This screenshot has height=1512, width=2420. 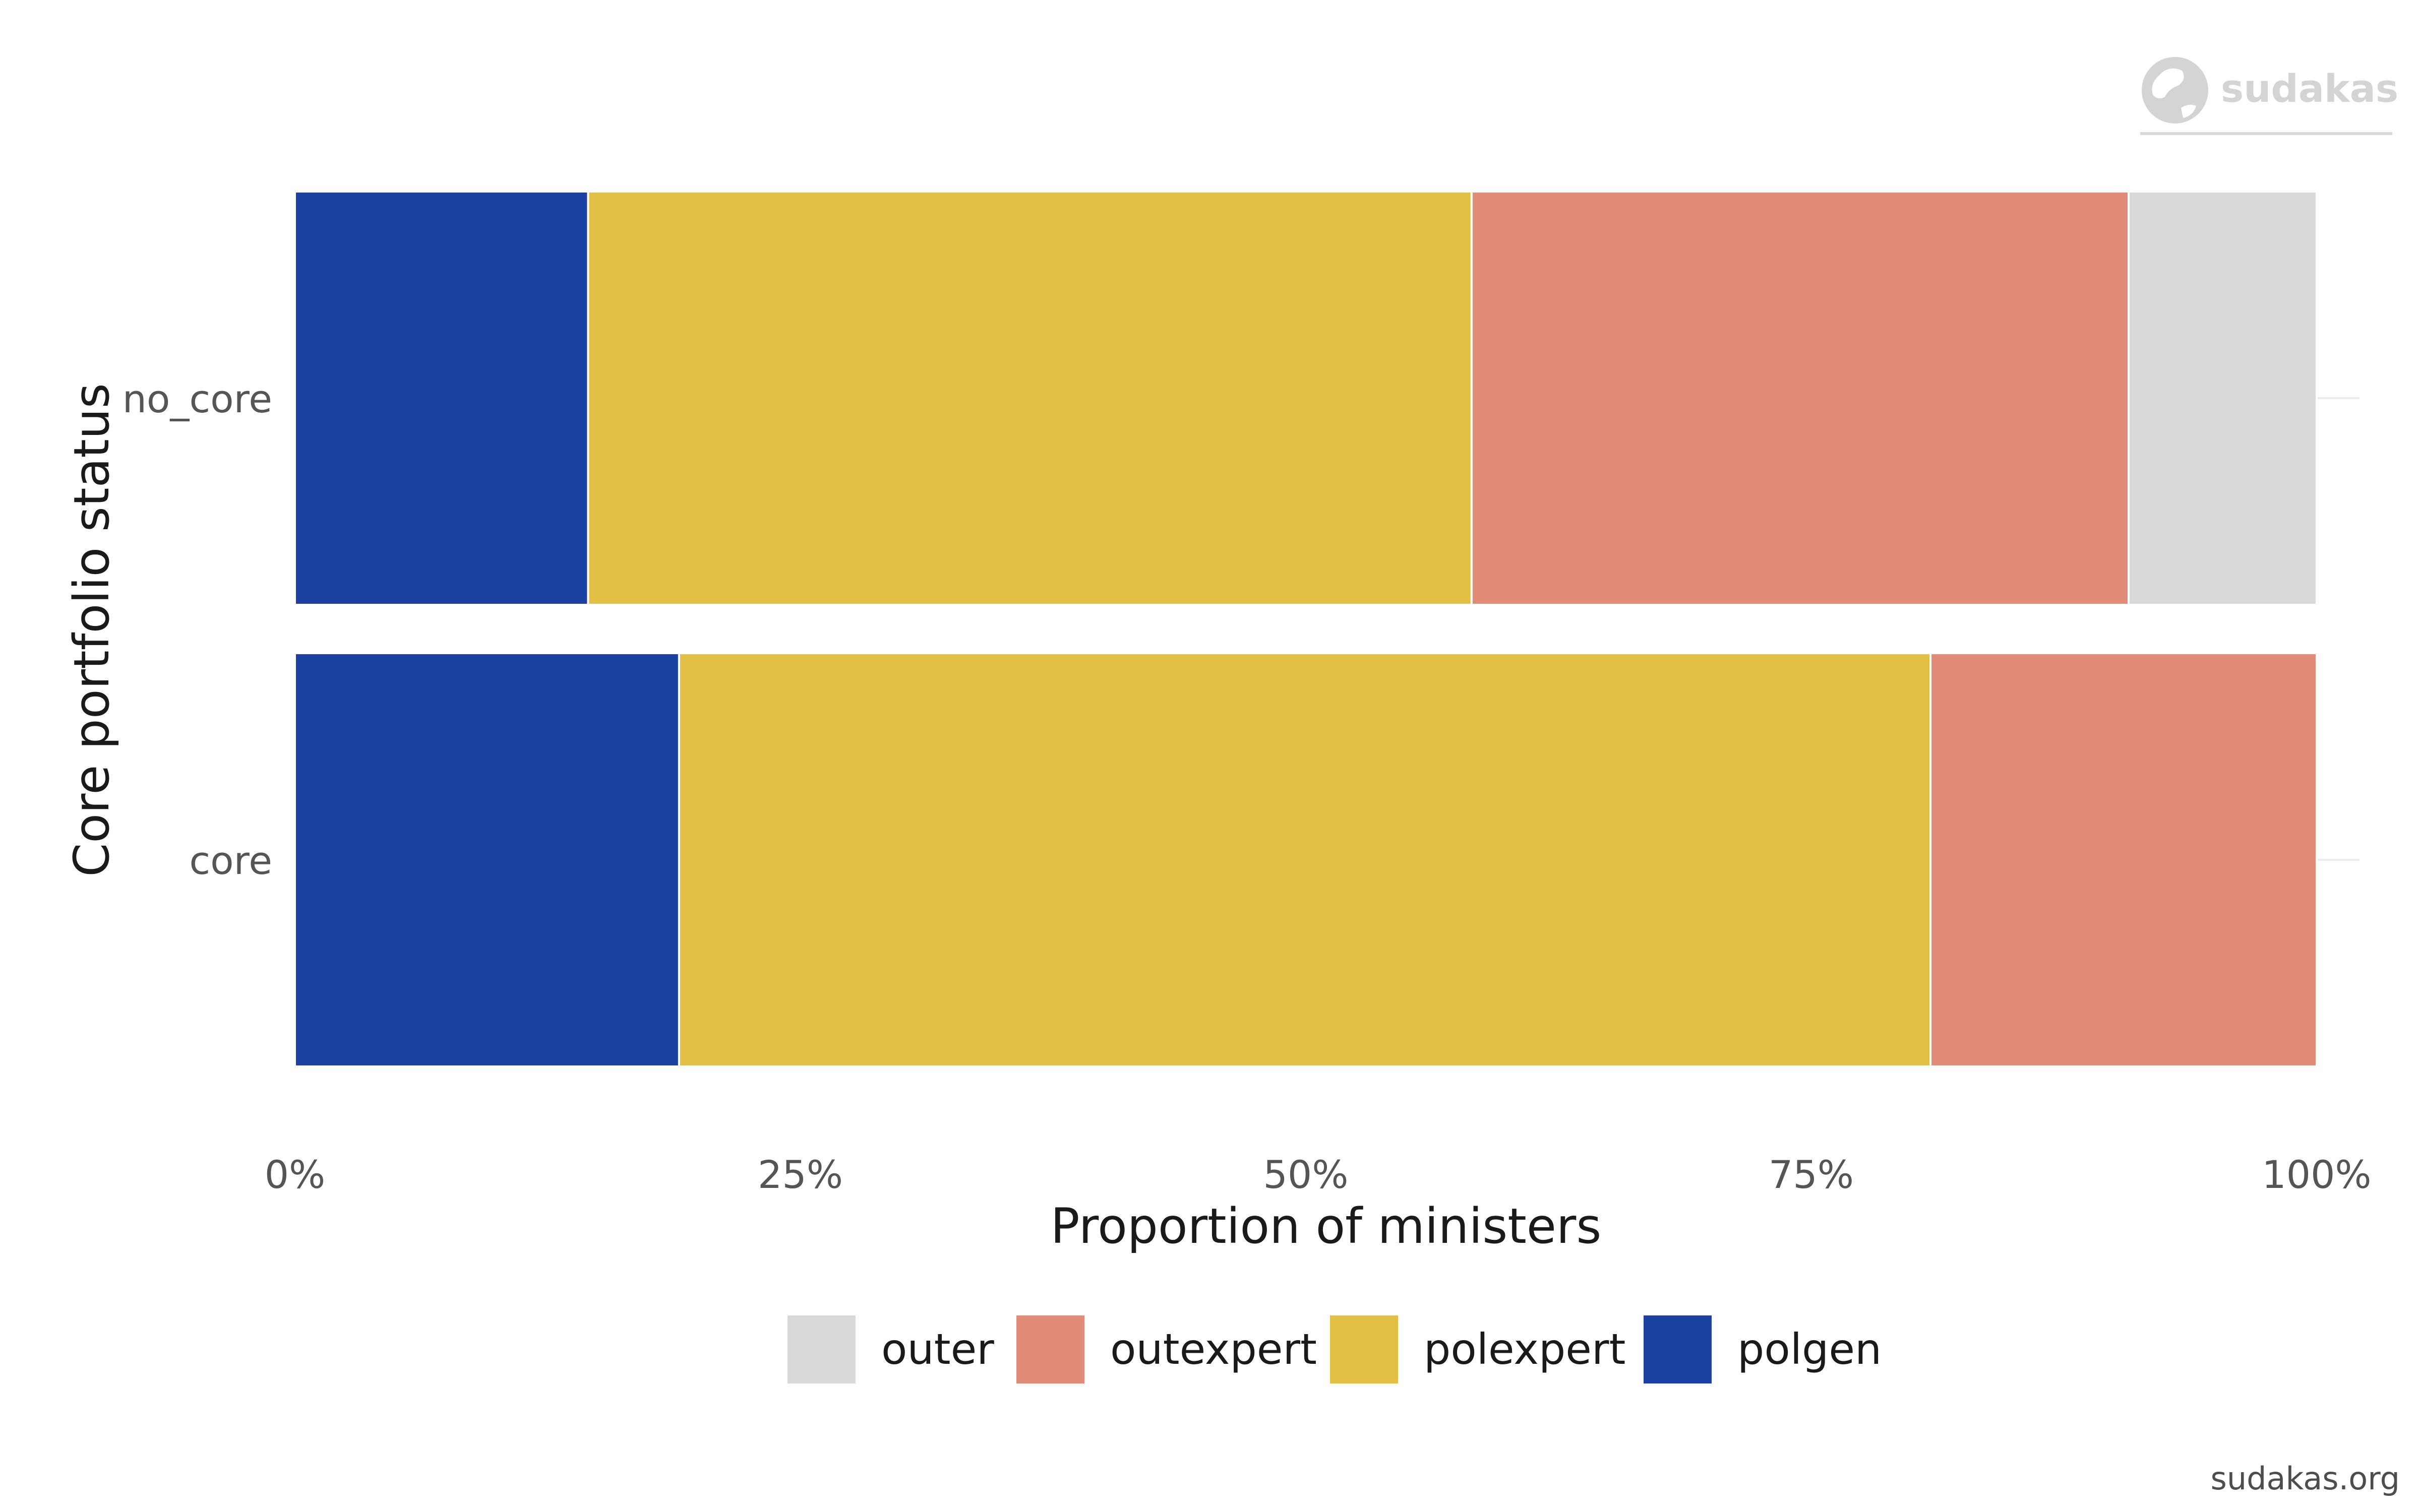 I want to click on legend-key-outexpert, so click(x=1050, y=1349).